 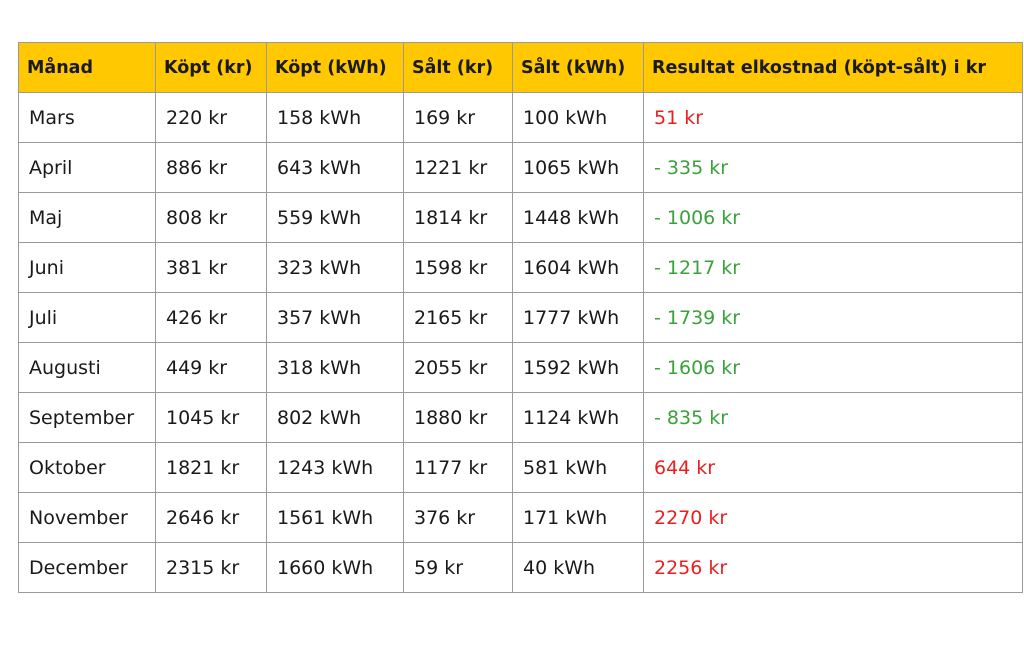 What do you see at coordinates (335, 567) in the screenshot?
I see `value-cell: 1660 kWh` at bounding box center [335, 567].